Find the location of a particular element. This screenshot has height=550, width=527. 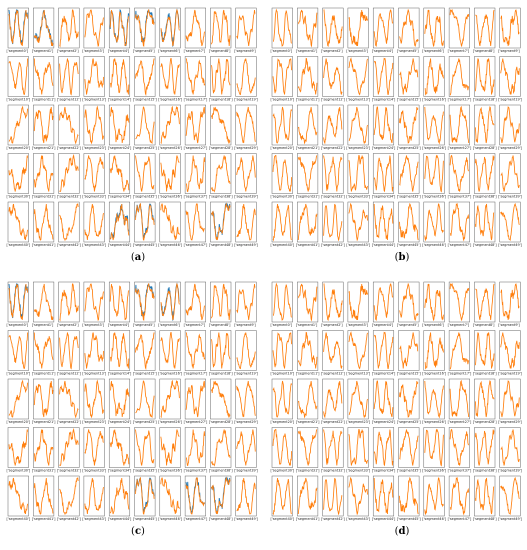

segment-label: ['segment41'] is located at coordinates (44, 245).